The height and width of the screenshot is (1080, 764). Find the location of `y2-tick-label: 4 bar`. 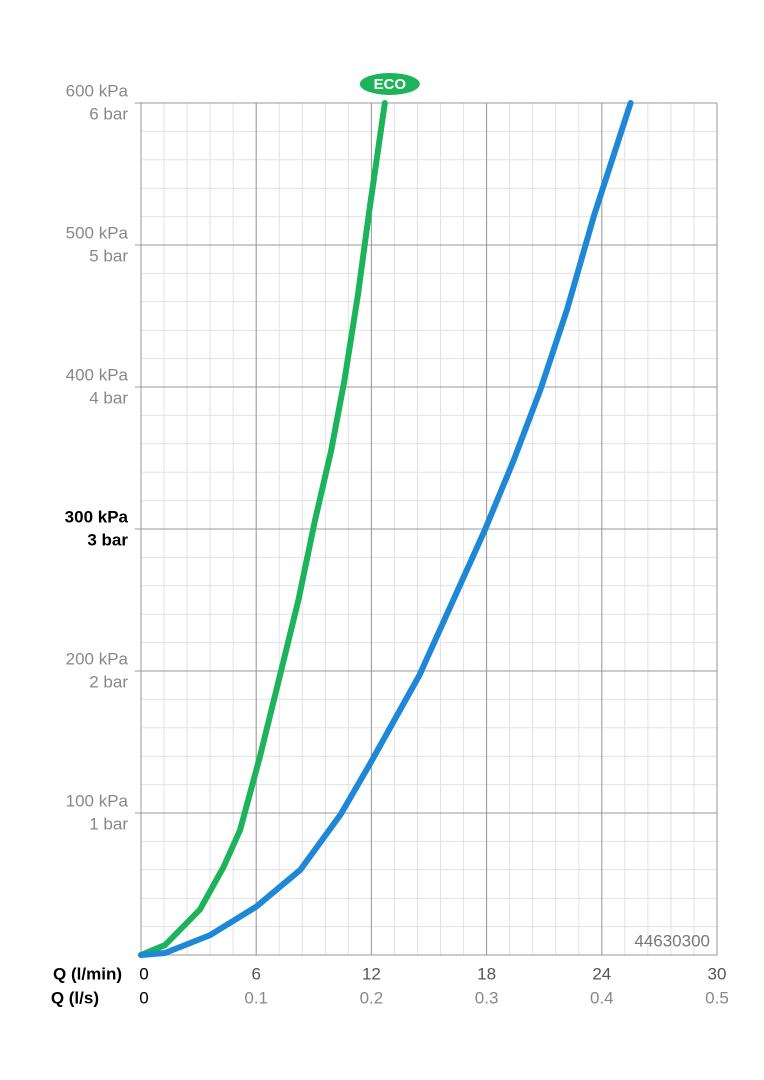

y2-tick-label: 4 bar is located at coordinates (108, 397).